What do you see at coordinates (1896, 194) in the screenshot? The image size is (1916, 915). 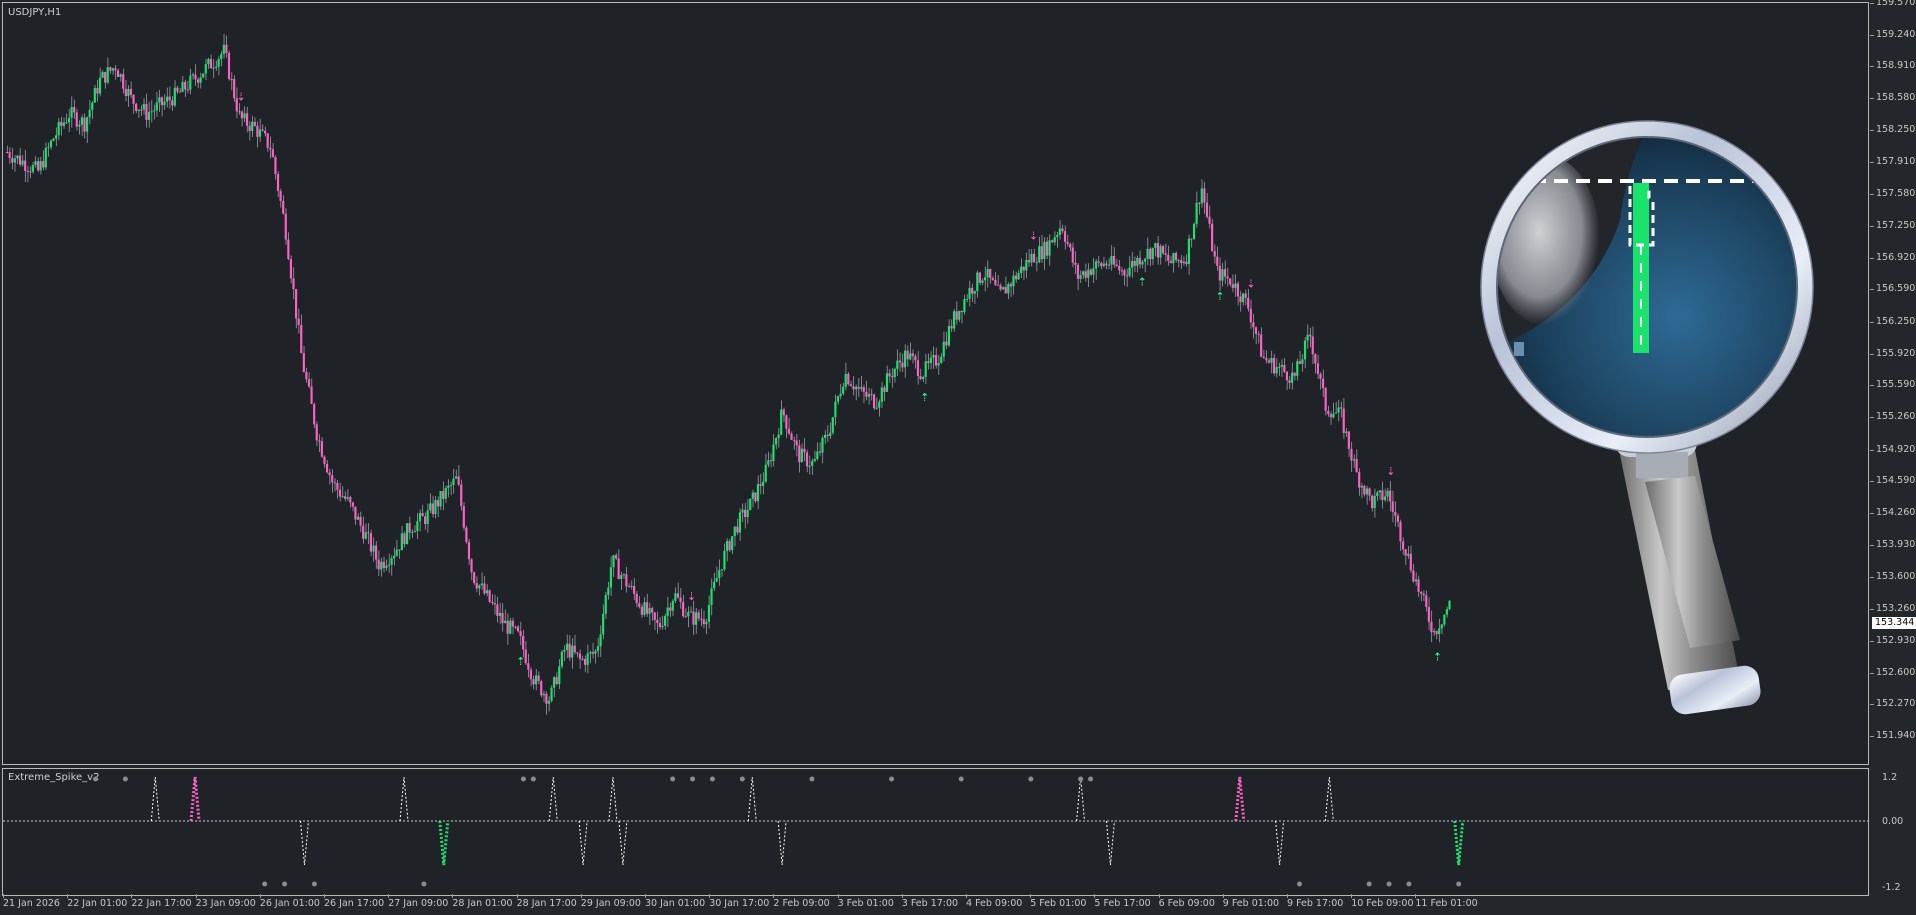 I see `price-label: 157.580` at bounding box center [1896, 194].